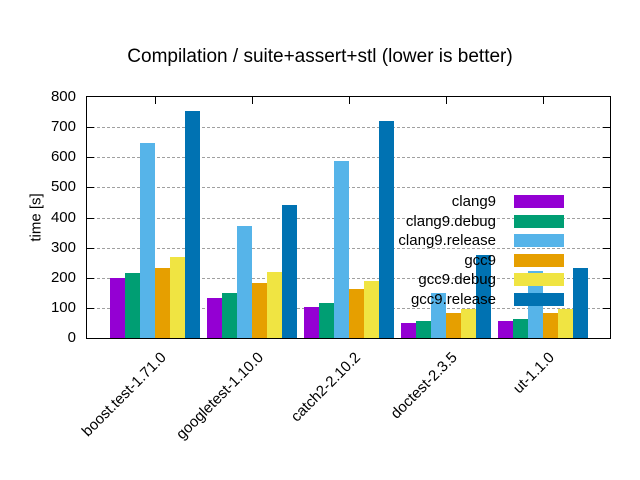 The width and height of the screenshot is (640, 480). I want to click on legend-item: gcc9.debug, so click(481, 280).